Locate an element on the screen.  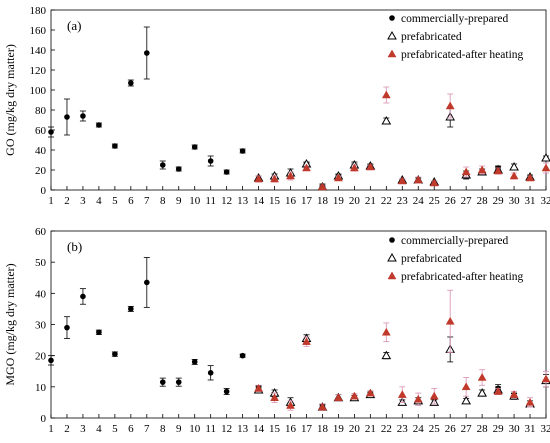
panel-label: (b) is located at coordinates (74, 246).